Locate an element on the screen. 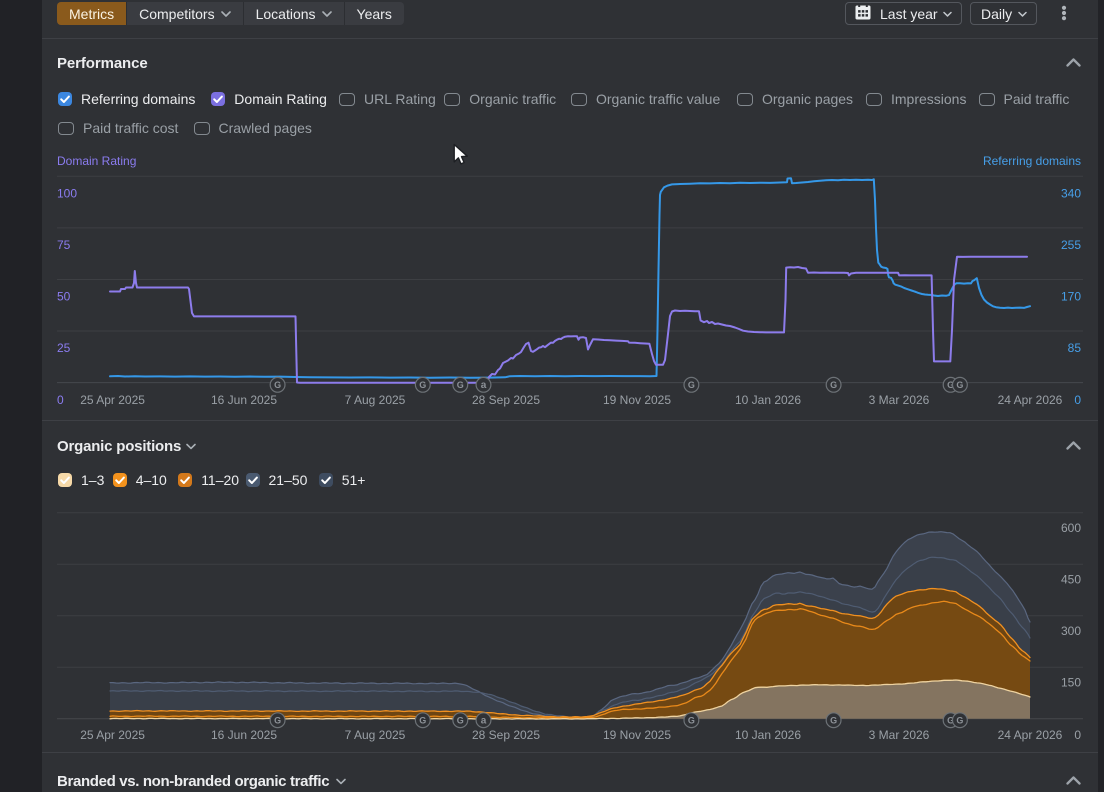  svg-text: Referring domains is located at coordinates (1032, 161).